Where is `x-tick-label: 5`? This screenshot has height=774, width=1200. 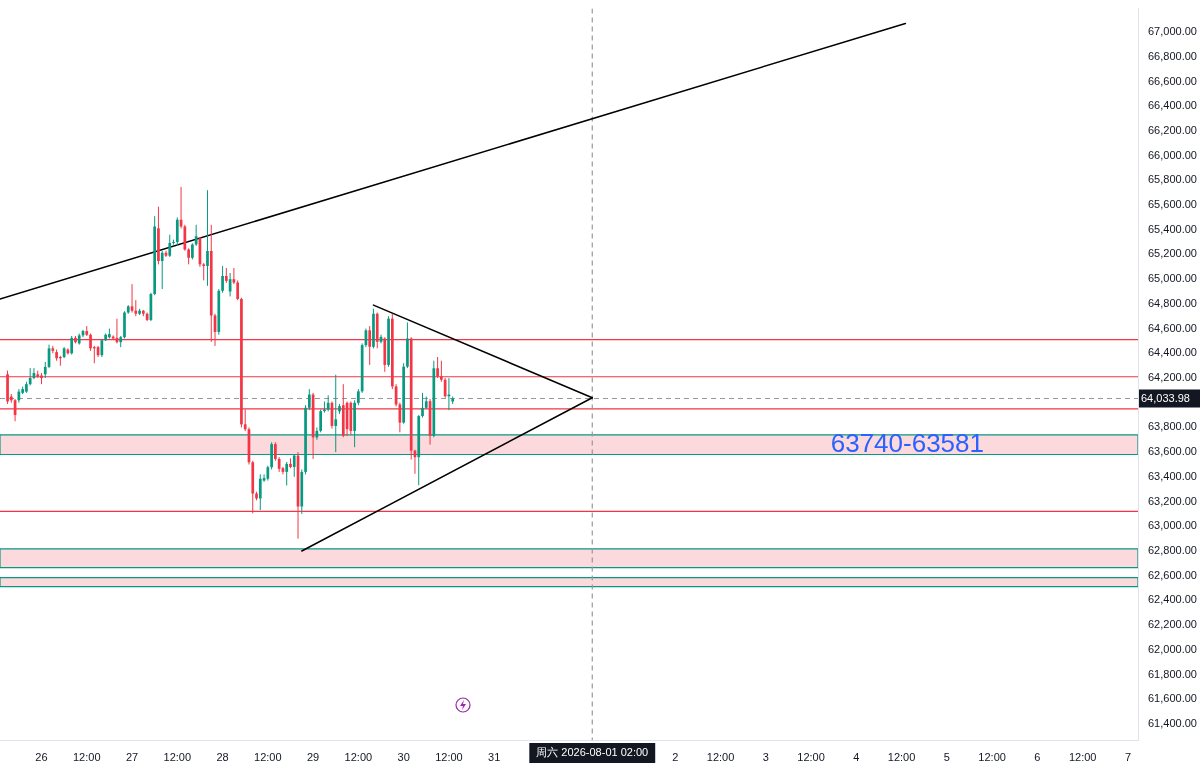
x-tick-label: 5 is located at coordinates (946, 756).